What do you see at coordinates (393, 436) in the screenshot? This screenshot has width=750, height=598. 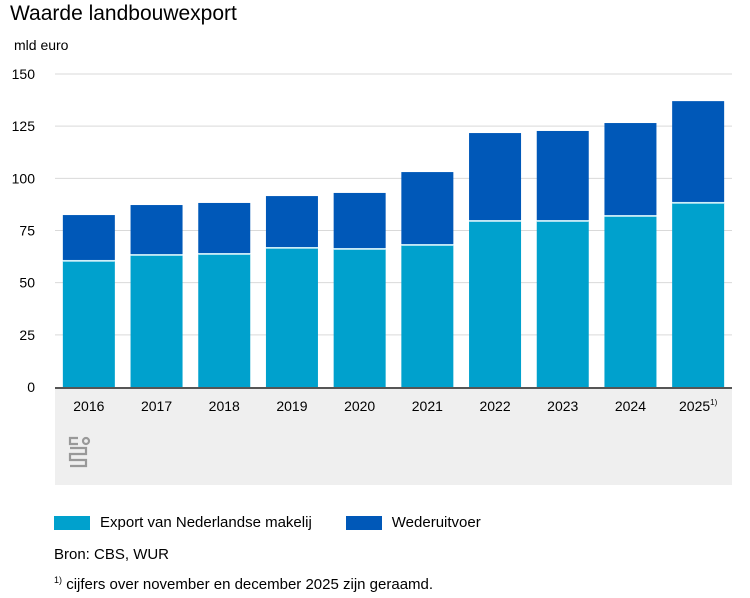 I see `footer-band` at bounding box center [393, 436].